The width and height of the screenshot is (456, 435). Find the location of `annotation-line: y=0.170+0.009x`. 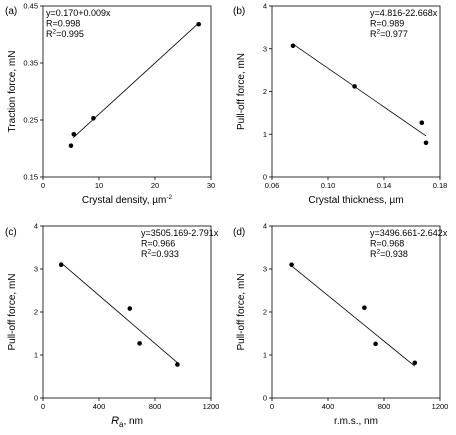

annotation-line: y=0.170+0.009x is located at coordinates (78, 13).